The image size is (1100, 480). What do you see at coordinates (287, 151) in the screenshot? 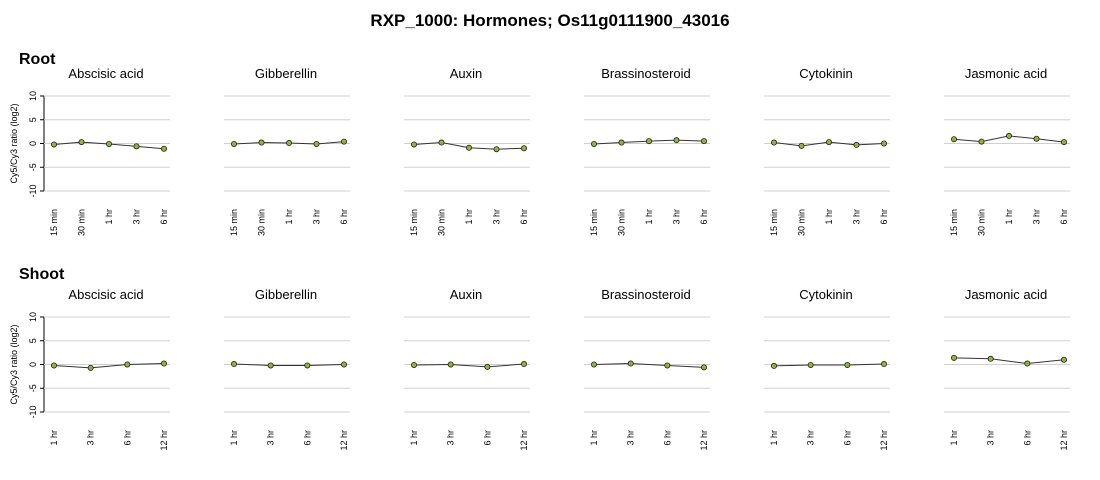
I see `panel-gibberellin: Gibberellin 15 min 30 min 1 hr 3 hr 6 hr` at bounding box center [287, 151].